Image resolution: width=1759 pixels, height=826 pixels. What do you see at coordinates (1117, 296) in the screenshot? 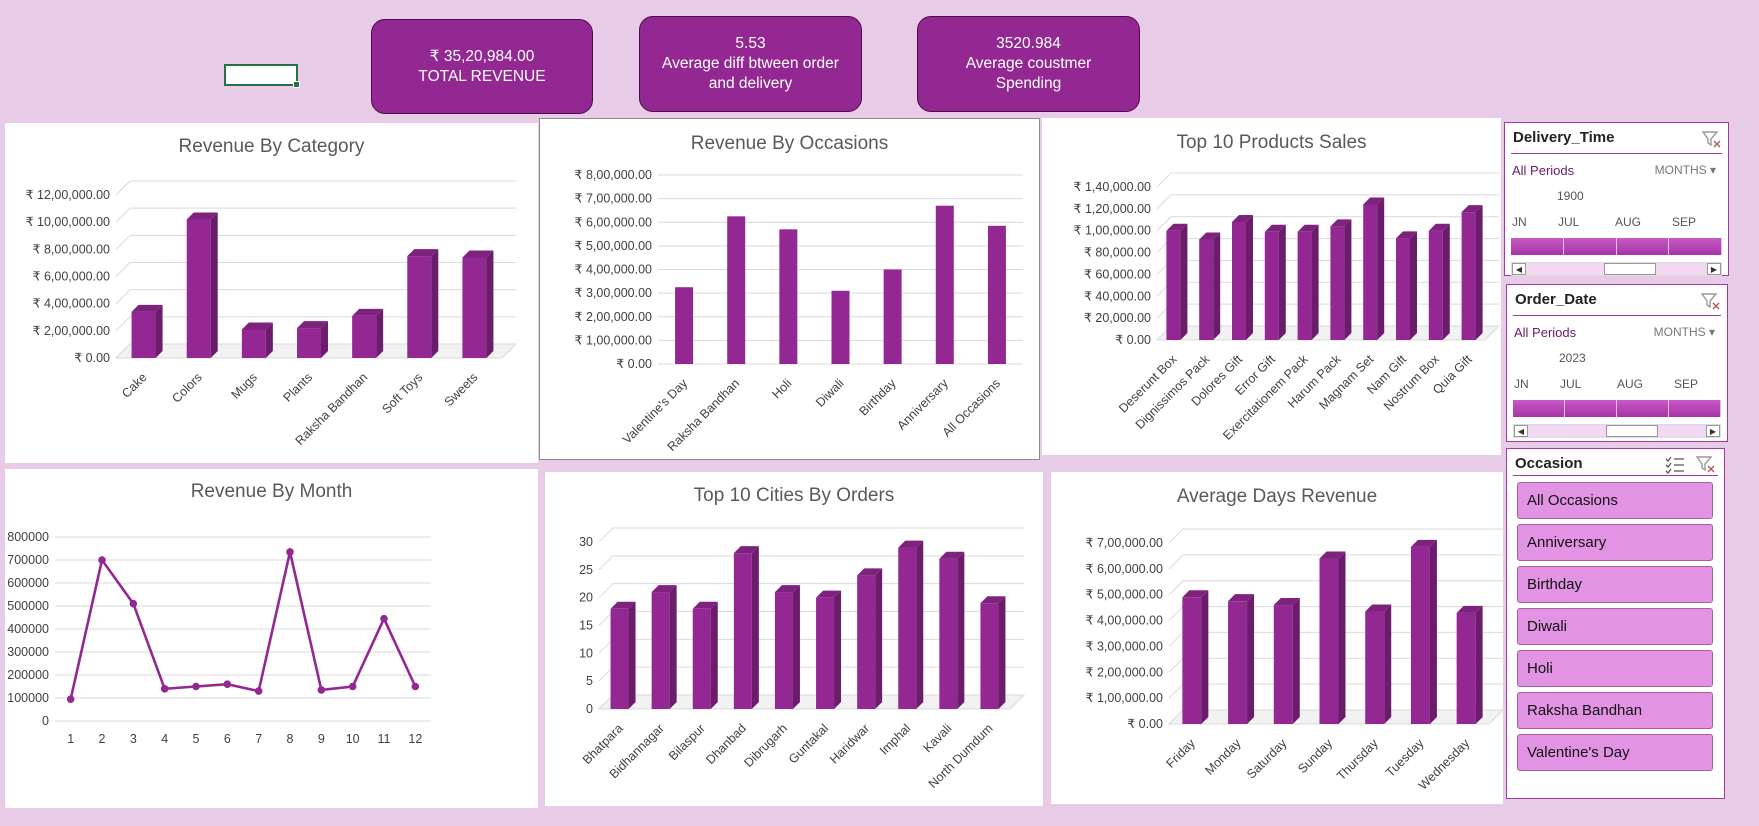
I see `y-tick-label: ₹ 40,000.00` at bounding box center [1117, 296].